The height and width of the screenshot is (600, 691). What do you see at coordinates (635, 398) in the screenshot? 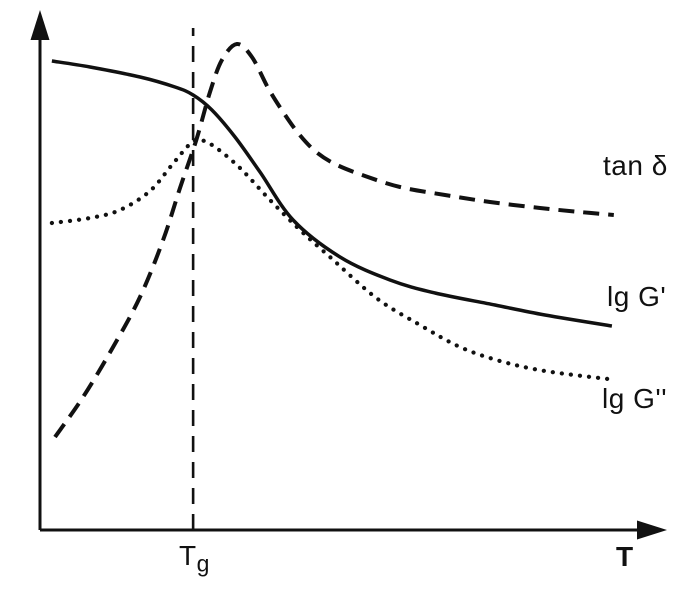
I see `curve-label-lg-g-double-prime: lg G''` at bounding box center [635, 398].